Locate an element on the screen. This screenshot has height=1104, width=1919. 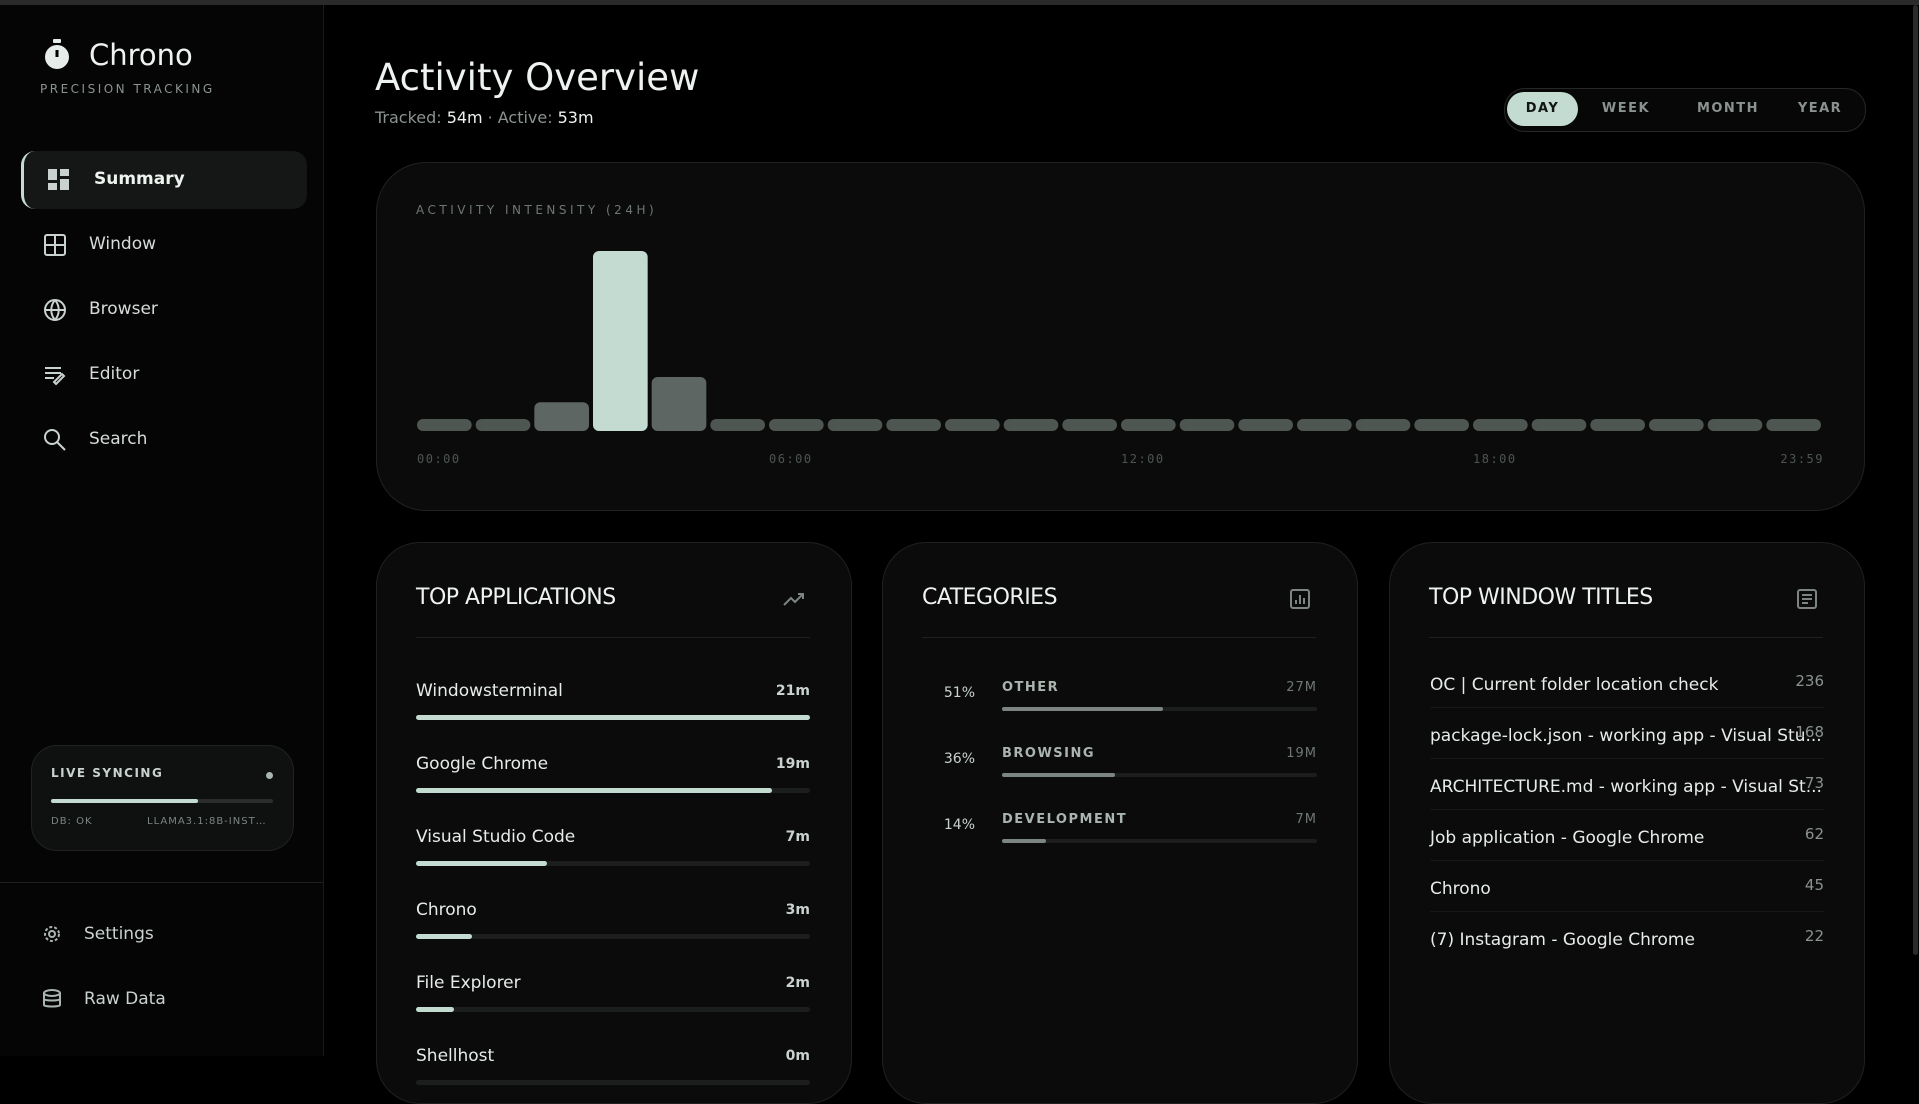
sidebar-divider is located at coordinates (161, 882).